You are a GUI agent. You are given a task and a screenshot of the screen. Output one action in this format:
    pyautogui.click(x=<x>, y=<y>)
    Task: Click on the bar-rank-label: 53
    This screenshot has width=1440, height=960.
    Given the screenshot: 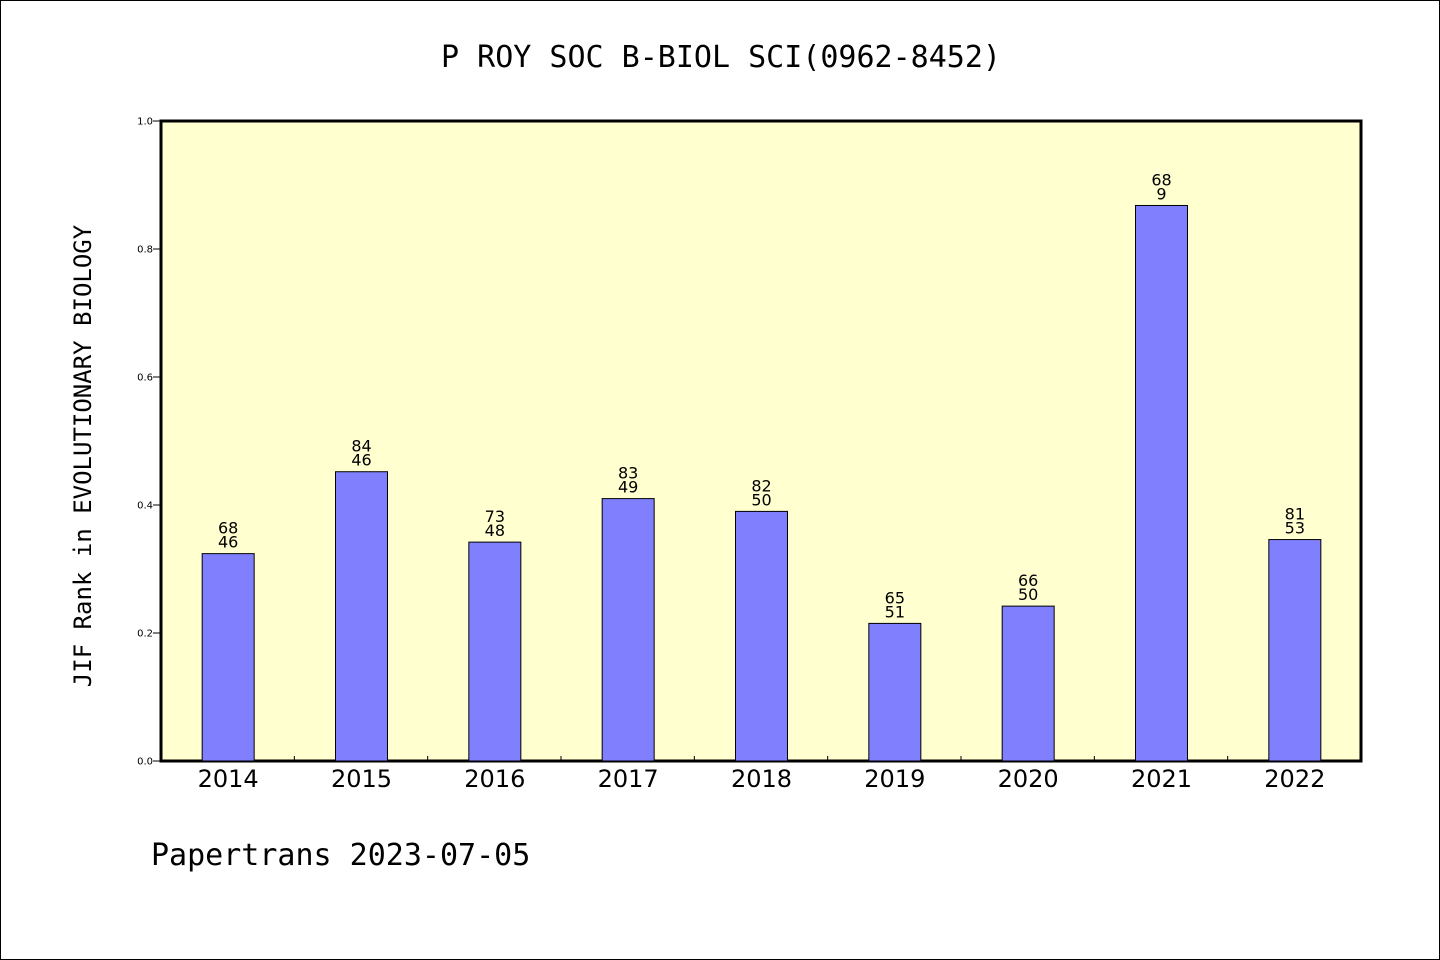 What is the action you would take?
    pyautogui.click(x=1295, y=528)
    